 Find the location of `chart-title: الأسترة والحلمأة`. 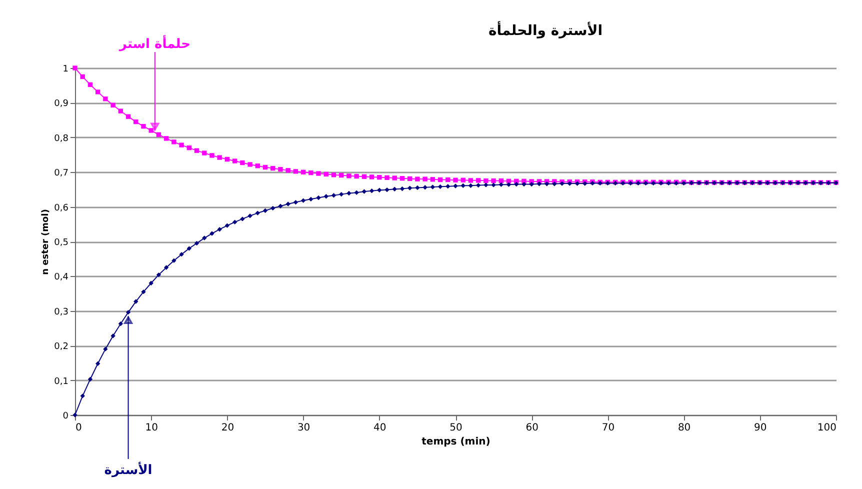

chart-title: الأسترة والحلمأة is located at coordinates (545, 30).